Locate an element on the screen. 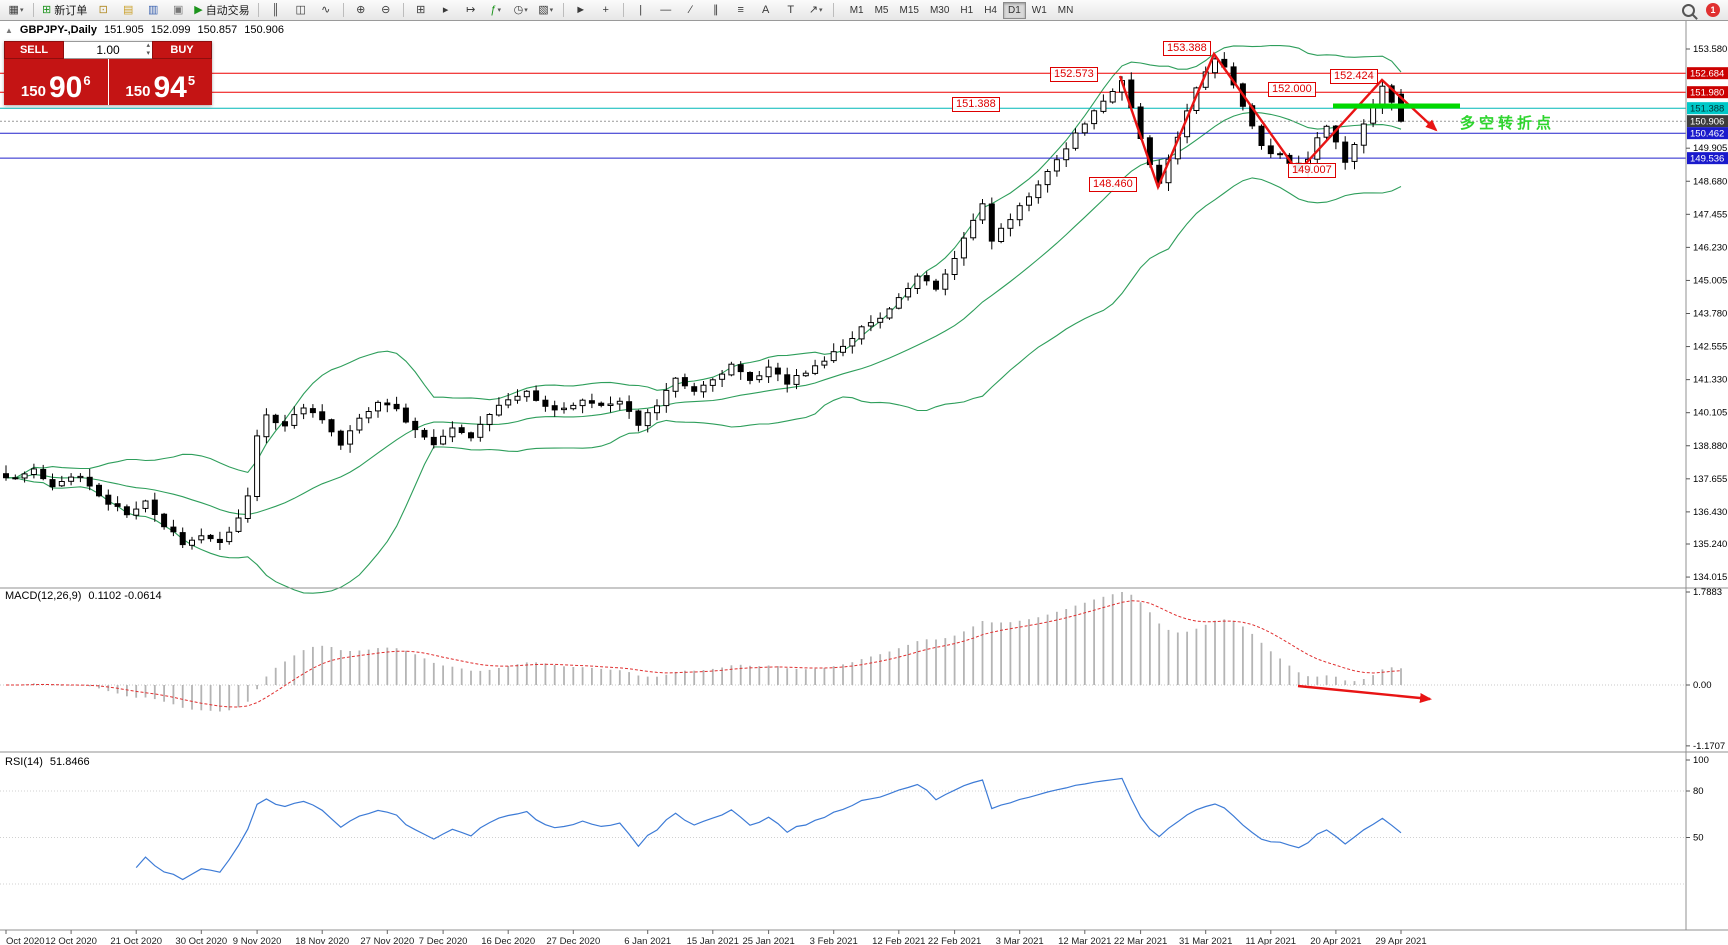  vertical-line-icon: | is located at coordinates (641, 10).